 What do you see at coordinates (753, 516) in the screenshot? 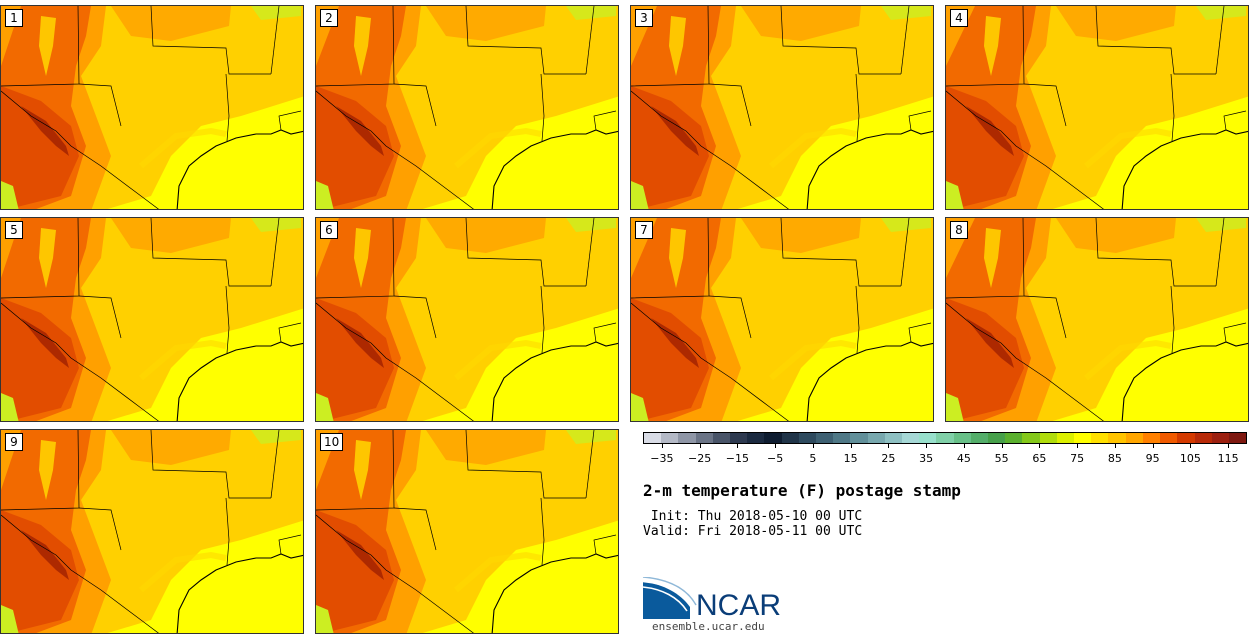
I see `init-time: Init: Thu 2018-05-10 00 UTC` at bounding box center [753, 516].